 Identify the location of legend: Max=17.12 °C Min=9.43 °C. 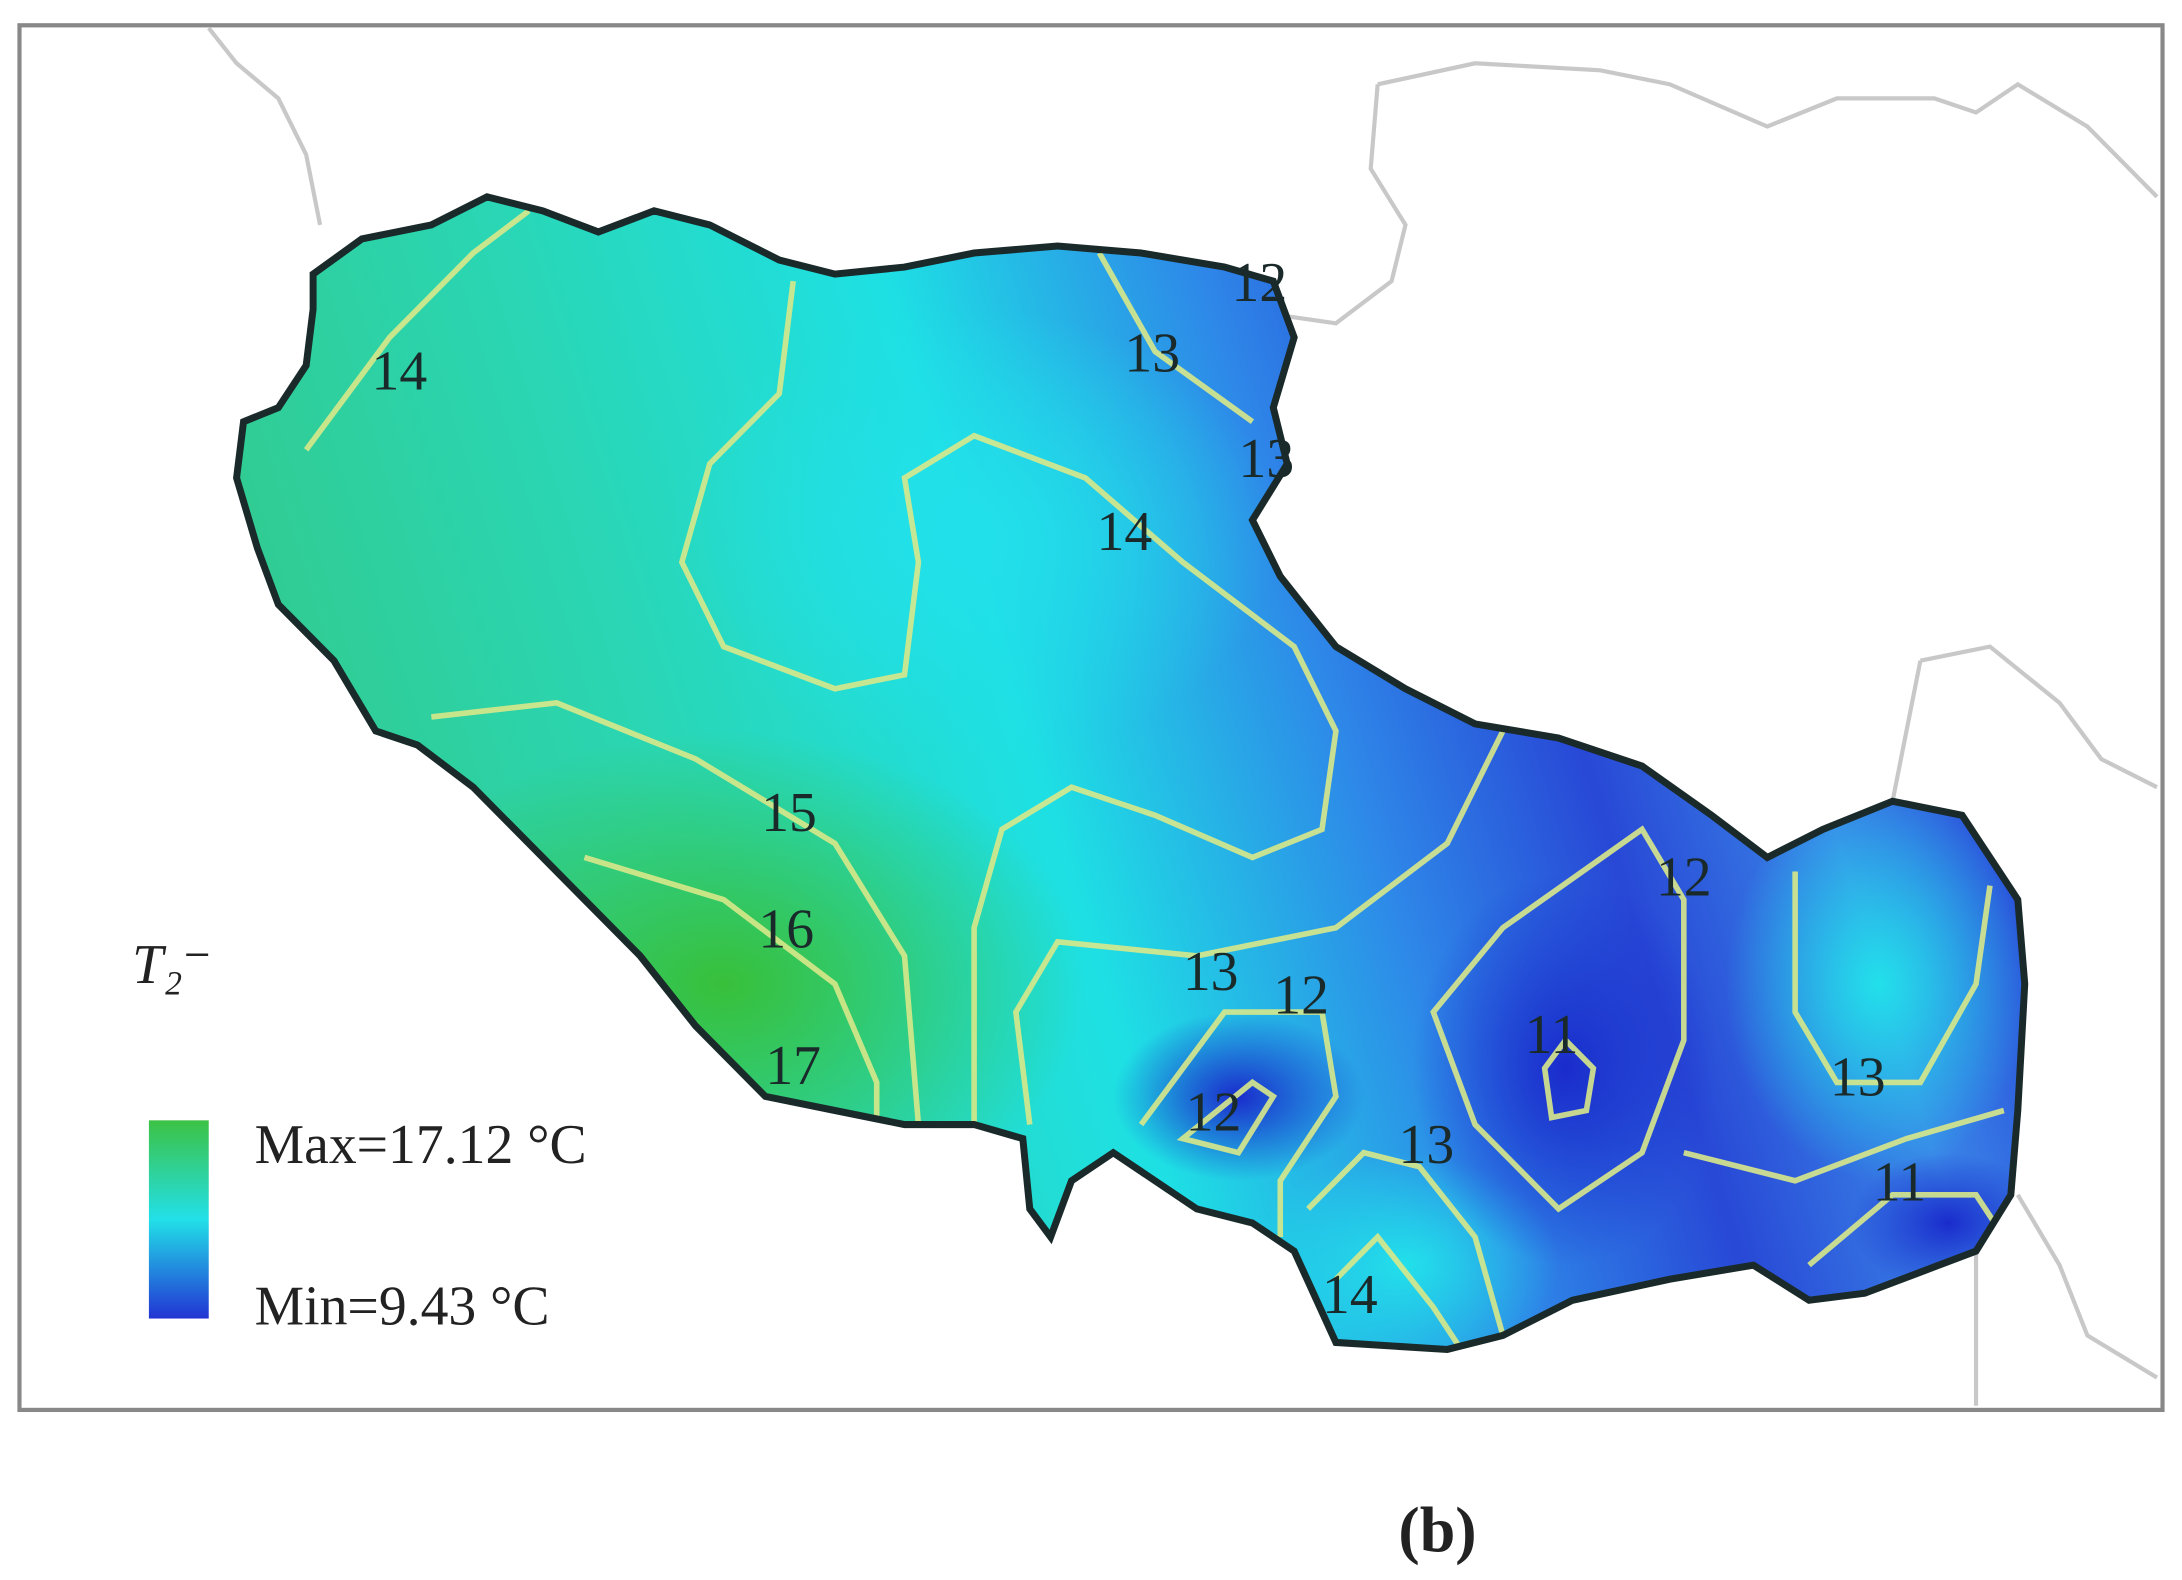
(367, 1225).